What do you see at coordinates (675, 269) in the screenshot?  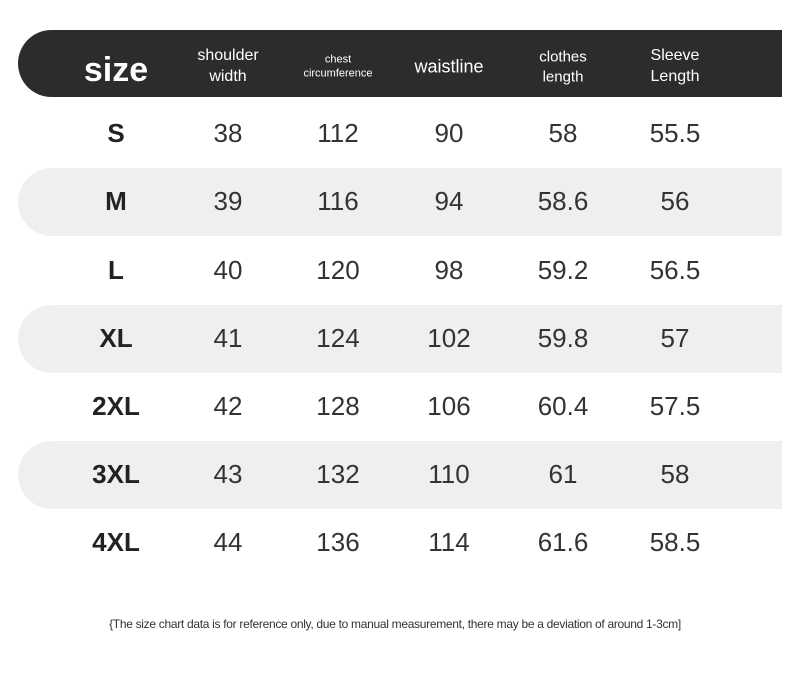 I see `table-cell: 56.5` at bounding box center [675, 269].